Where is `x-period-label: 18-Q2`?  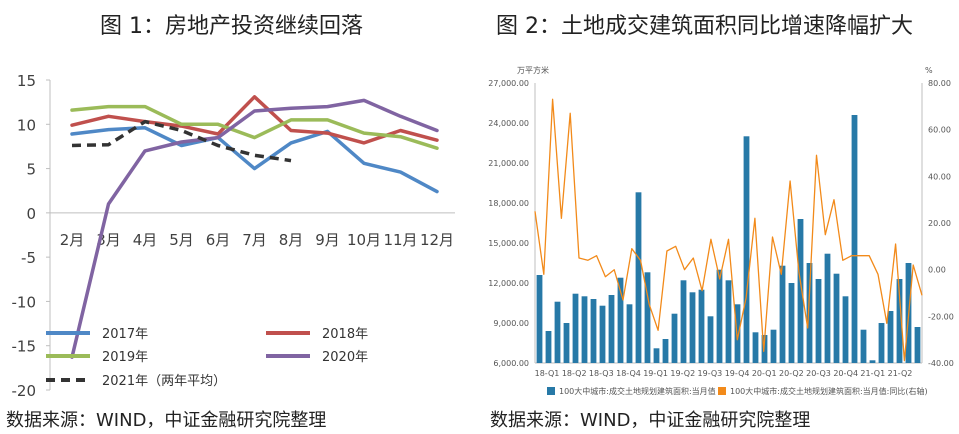 x-period-label: 18-Q2 is located at coordinates (574, 373).